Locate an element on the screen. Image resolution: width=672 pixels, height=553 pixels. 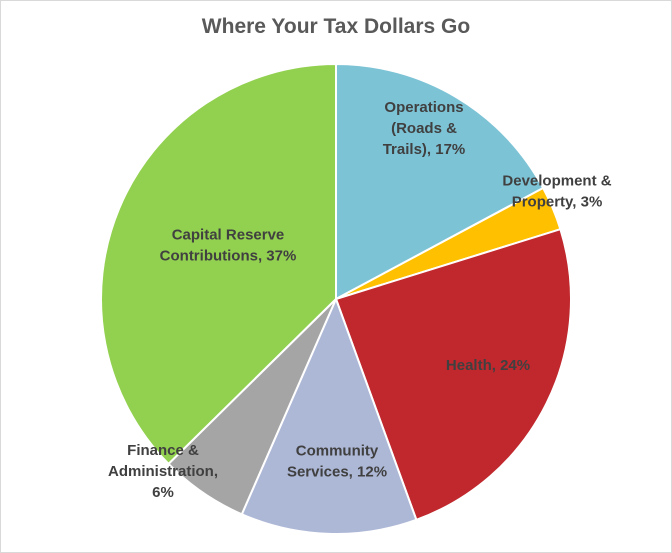
data-label-health: Health, 24% is located at coordinates (488, 365).